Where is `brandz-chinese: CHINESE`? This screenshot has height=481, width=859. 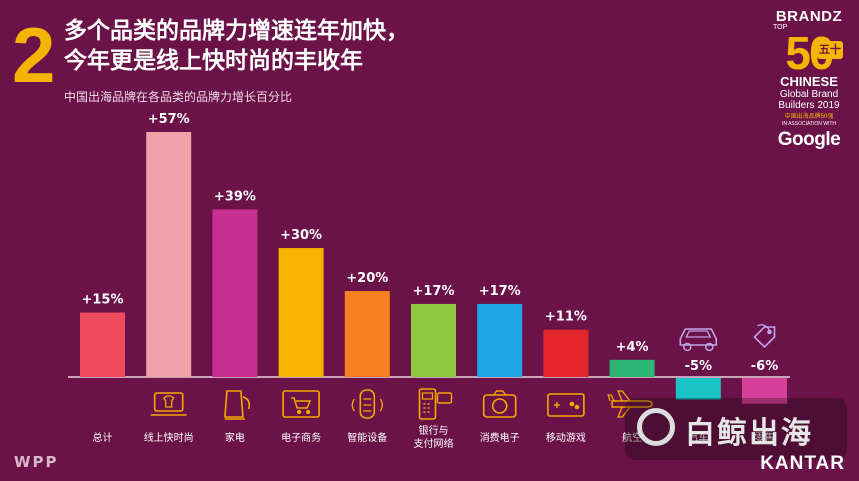
brandz-chinese: CHINESE is located at coordinates (809, 81).